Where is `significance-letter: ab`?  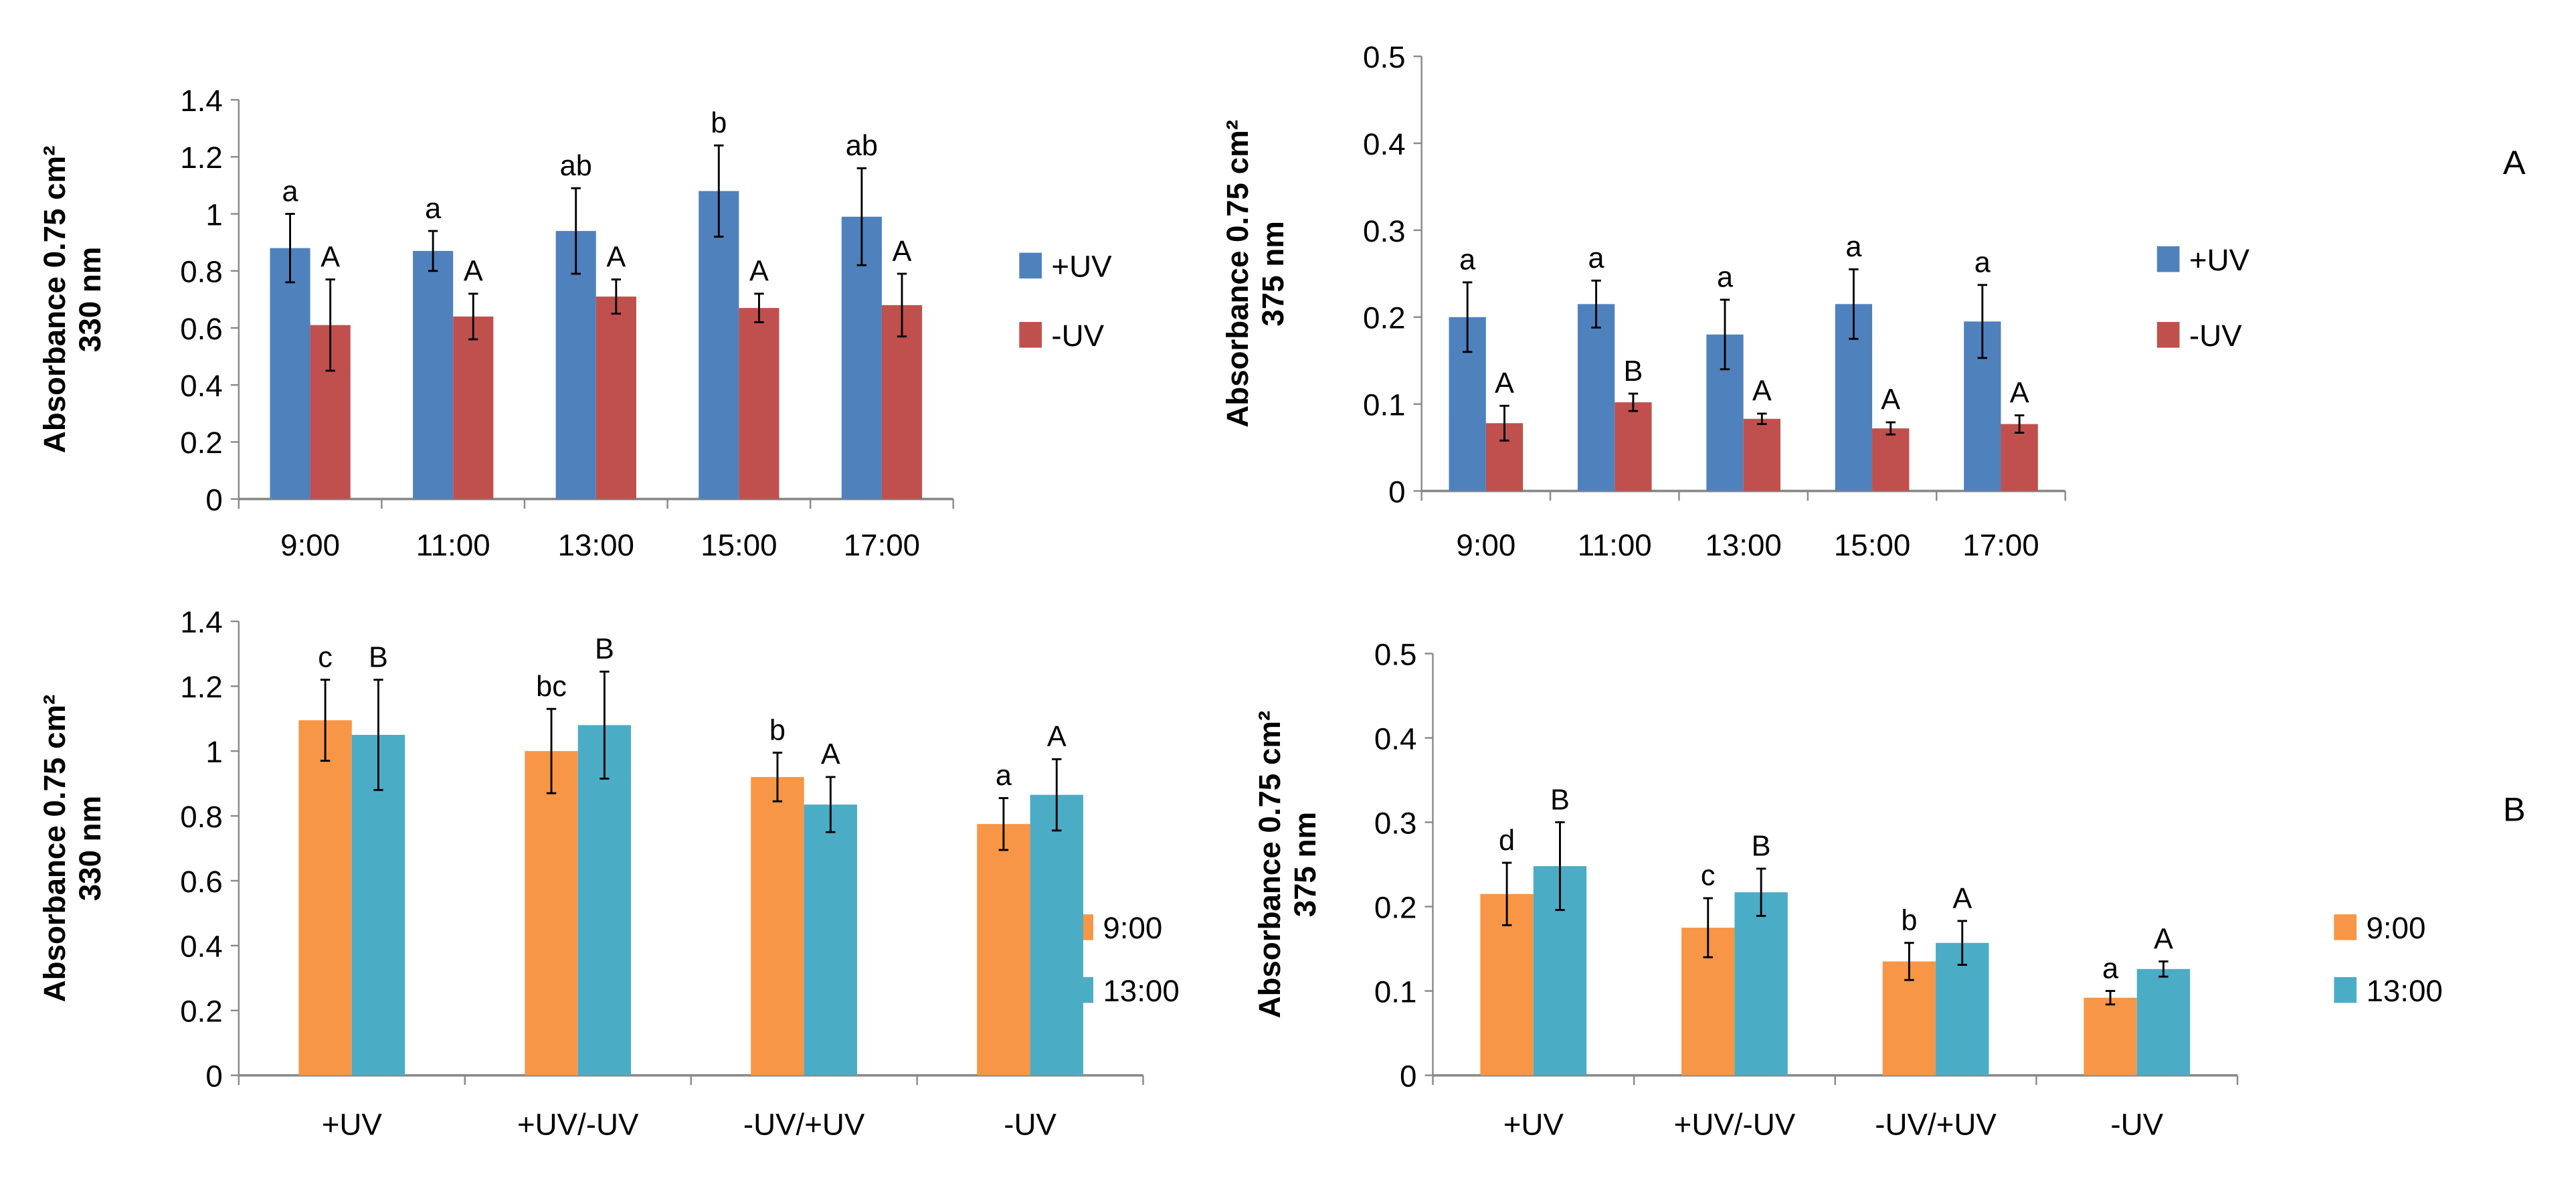
significance-letter: ab is located at coordinates (862, 146).